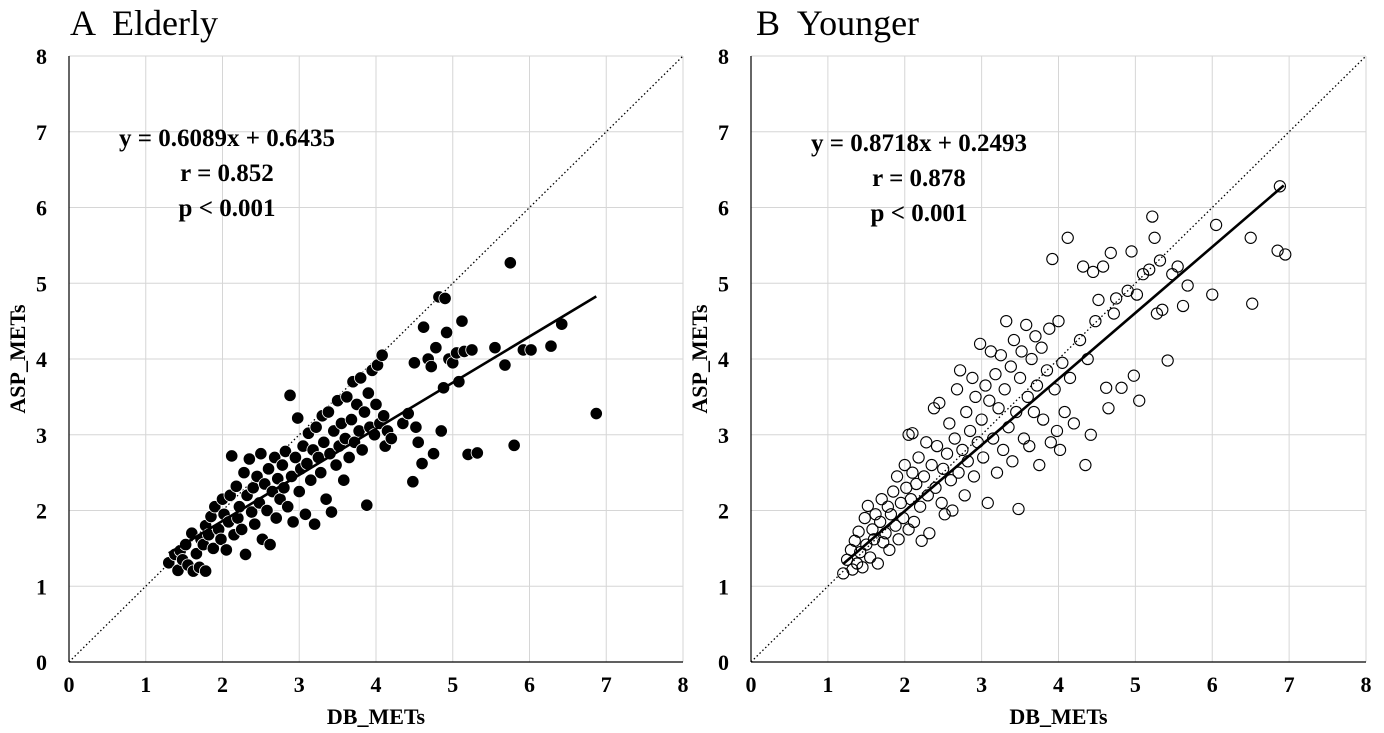 The image size is (1384, 733). What do you see at coordinates (1135, 684) in the screenshot?
I see `x-tick-label: 5` at bounding box center [1135, 684].